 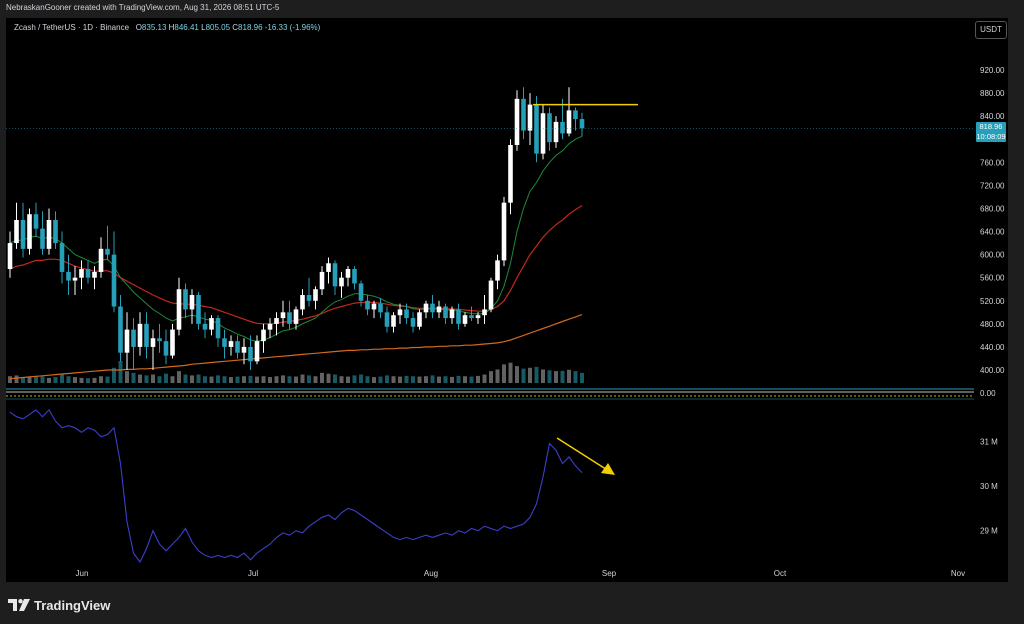 I want to click on obv-tick-label: 29 M, so click(x=989, y=531).